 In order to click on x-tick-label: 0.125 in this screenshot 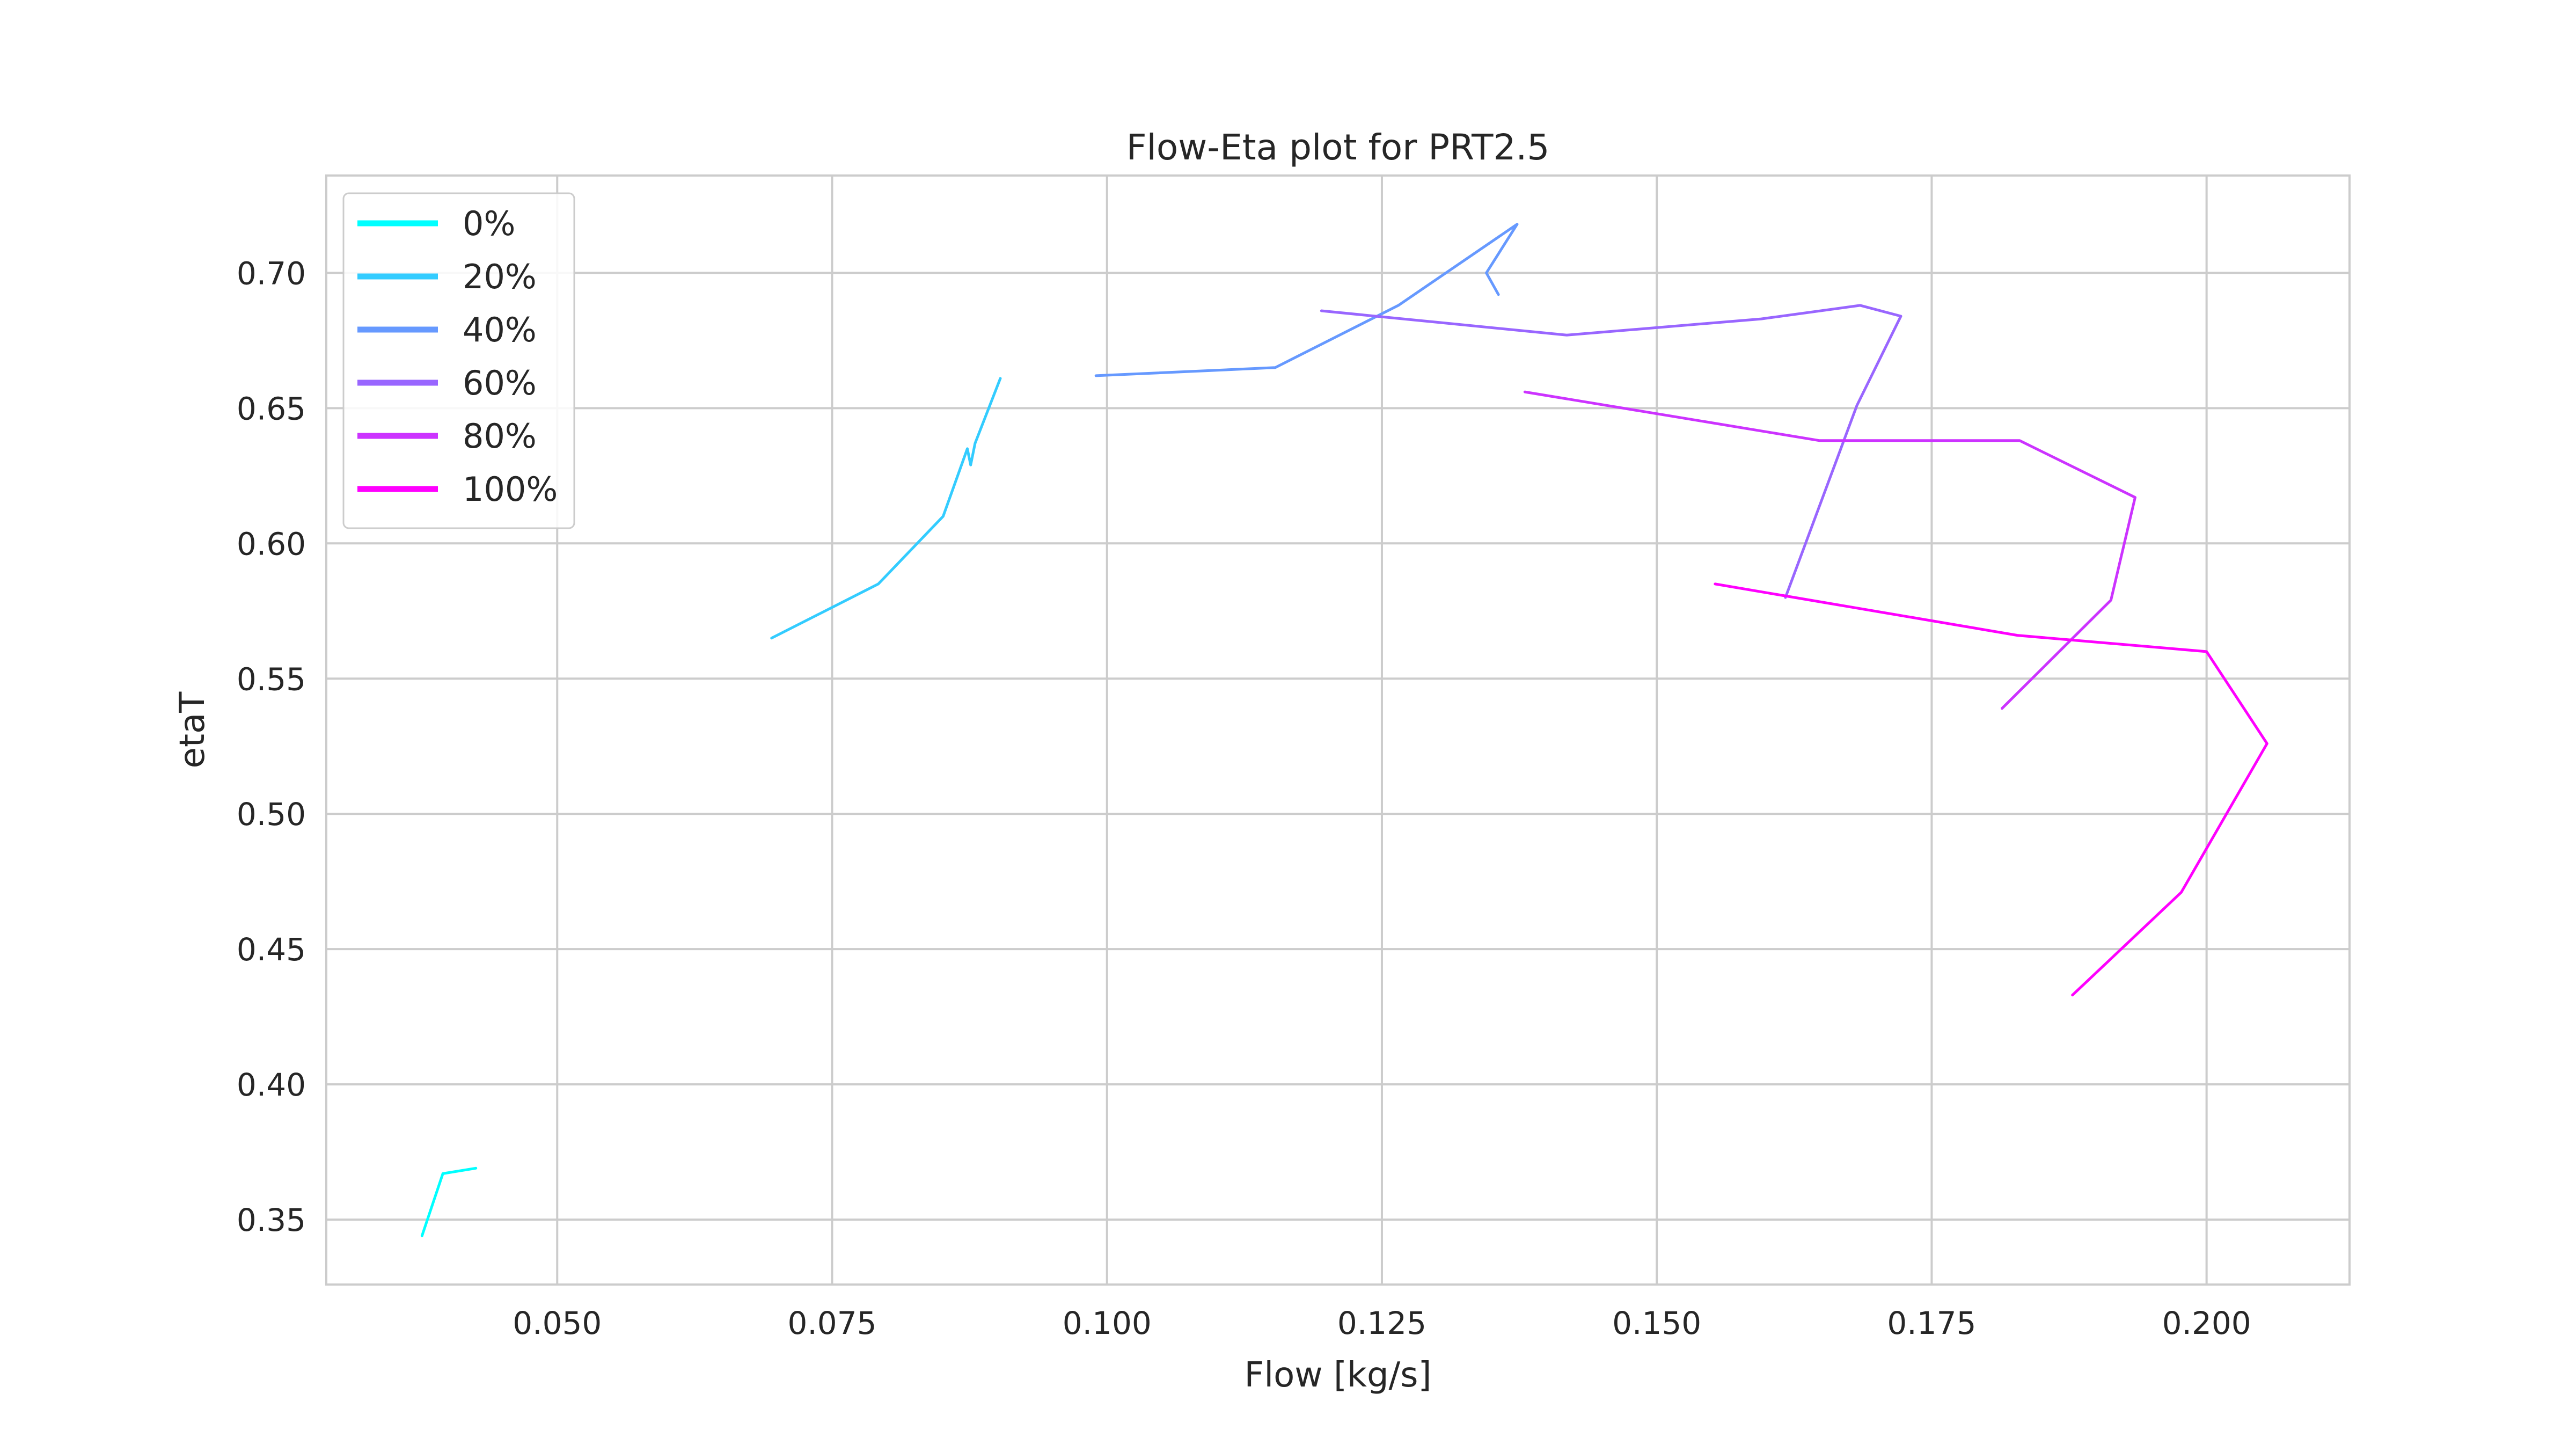, I will do `click(1381, 1323)`.